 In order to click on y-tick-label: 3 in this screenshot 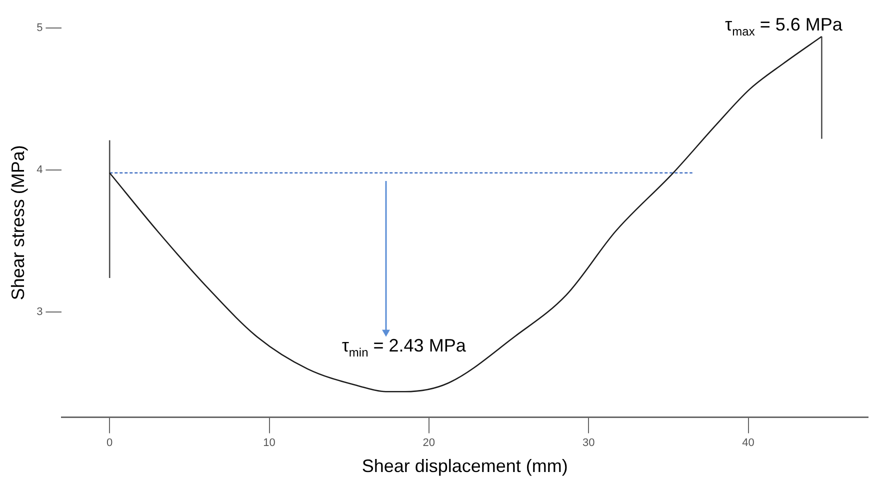, I will do `click(39, 312)`.